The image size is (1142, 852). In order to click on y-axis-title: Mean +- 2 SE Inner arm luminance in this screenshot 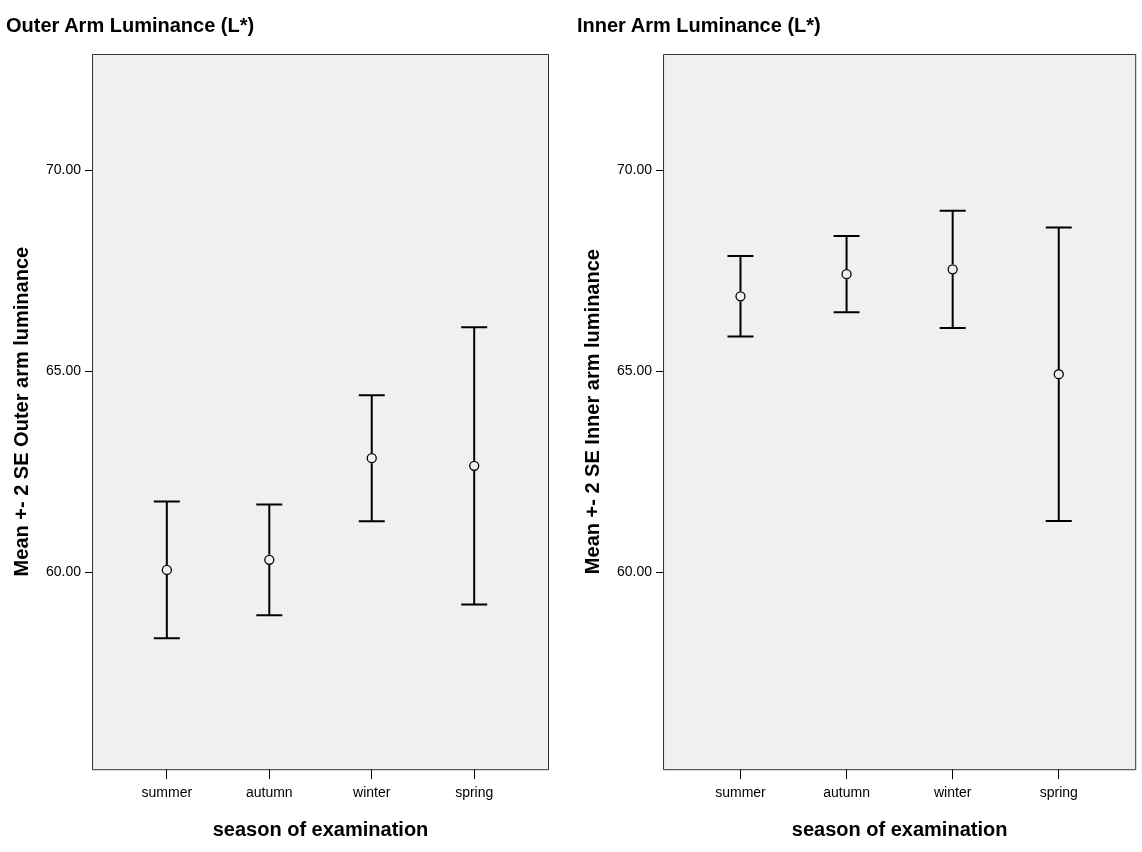, I will do `click(591, 412)`.